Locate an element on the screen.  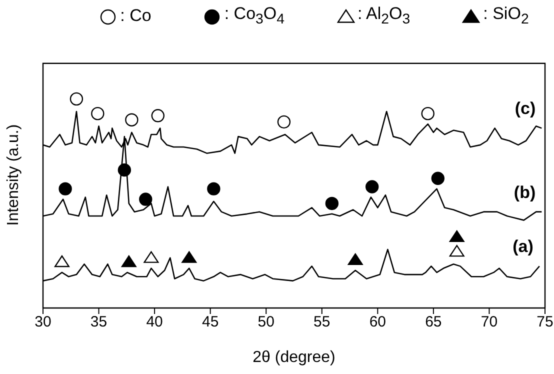
x-axis-title: 2θ (degree) is located at coordinates (294, 357).